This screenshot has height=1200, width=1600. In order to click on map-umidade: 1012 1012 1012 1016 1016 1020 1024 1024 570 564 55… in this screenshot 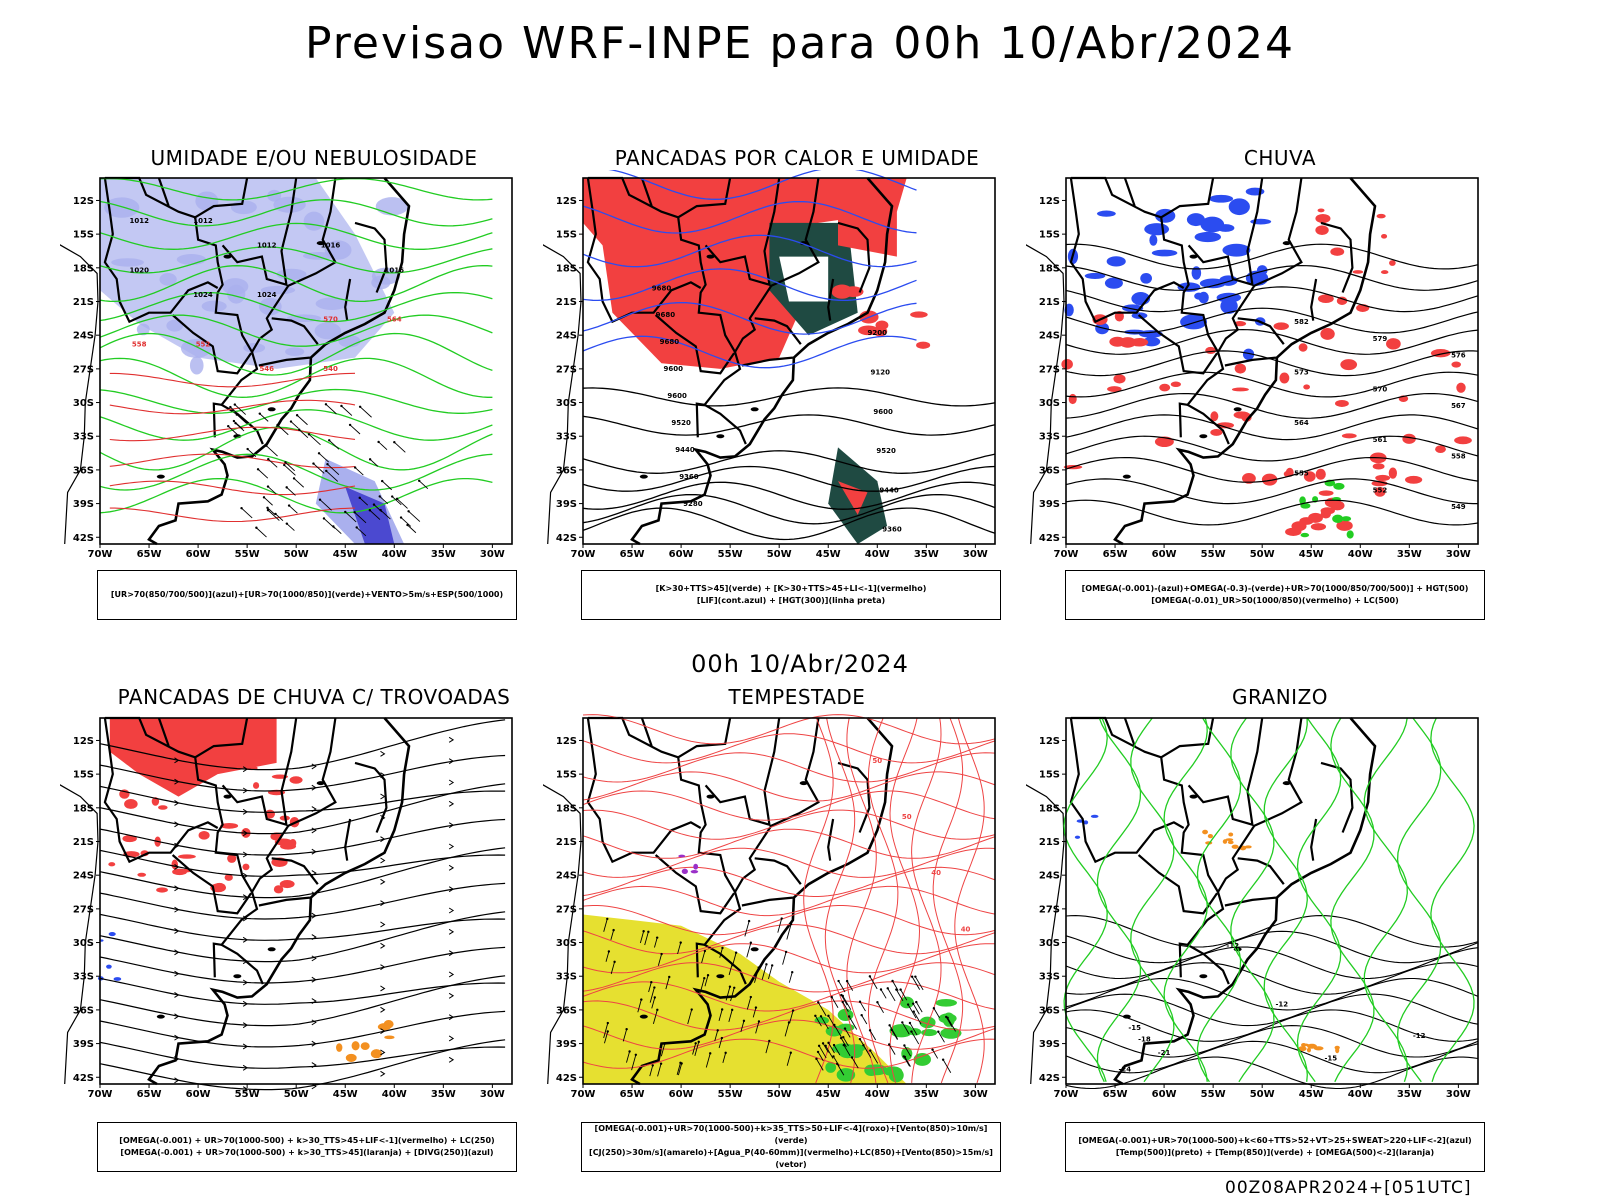, I will do `click(286, 368)`.